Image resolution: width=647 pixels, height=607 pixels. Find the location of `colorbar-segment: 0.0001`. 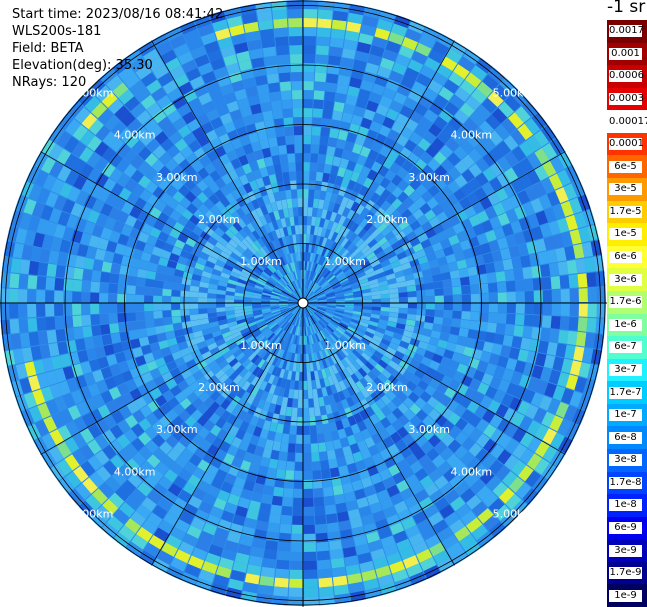

colorbar-segment: 0.0001 is located at coordinates (627, 144).